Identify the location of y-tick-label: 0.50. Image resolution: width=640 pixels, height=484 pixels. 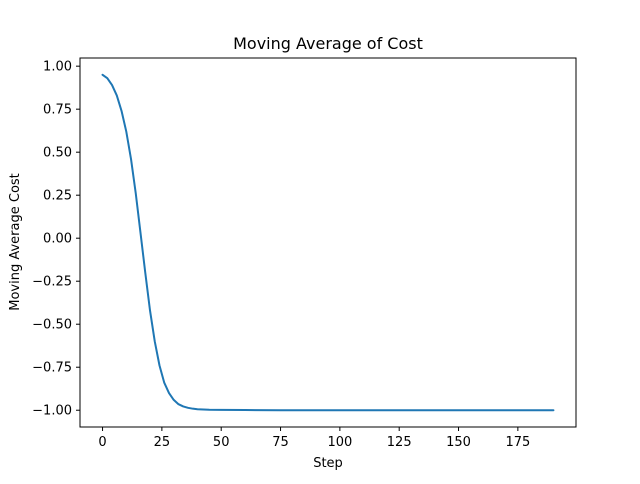
(57, 153).